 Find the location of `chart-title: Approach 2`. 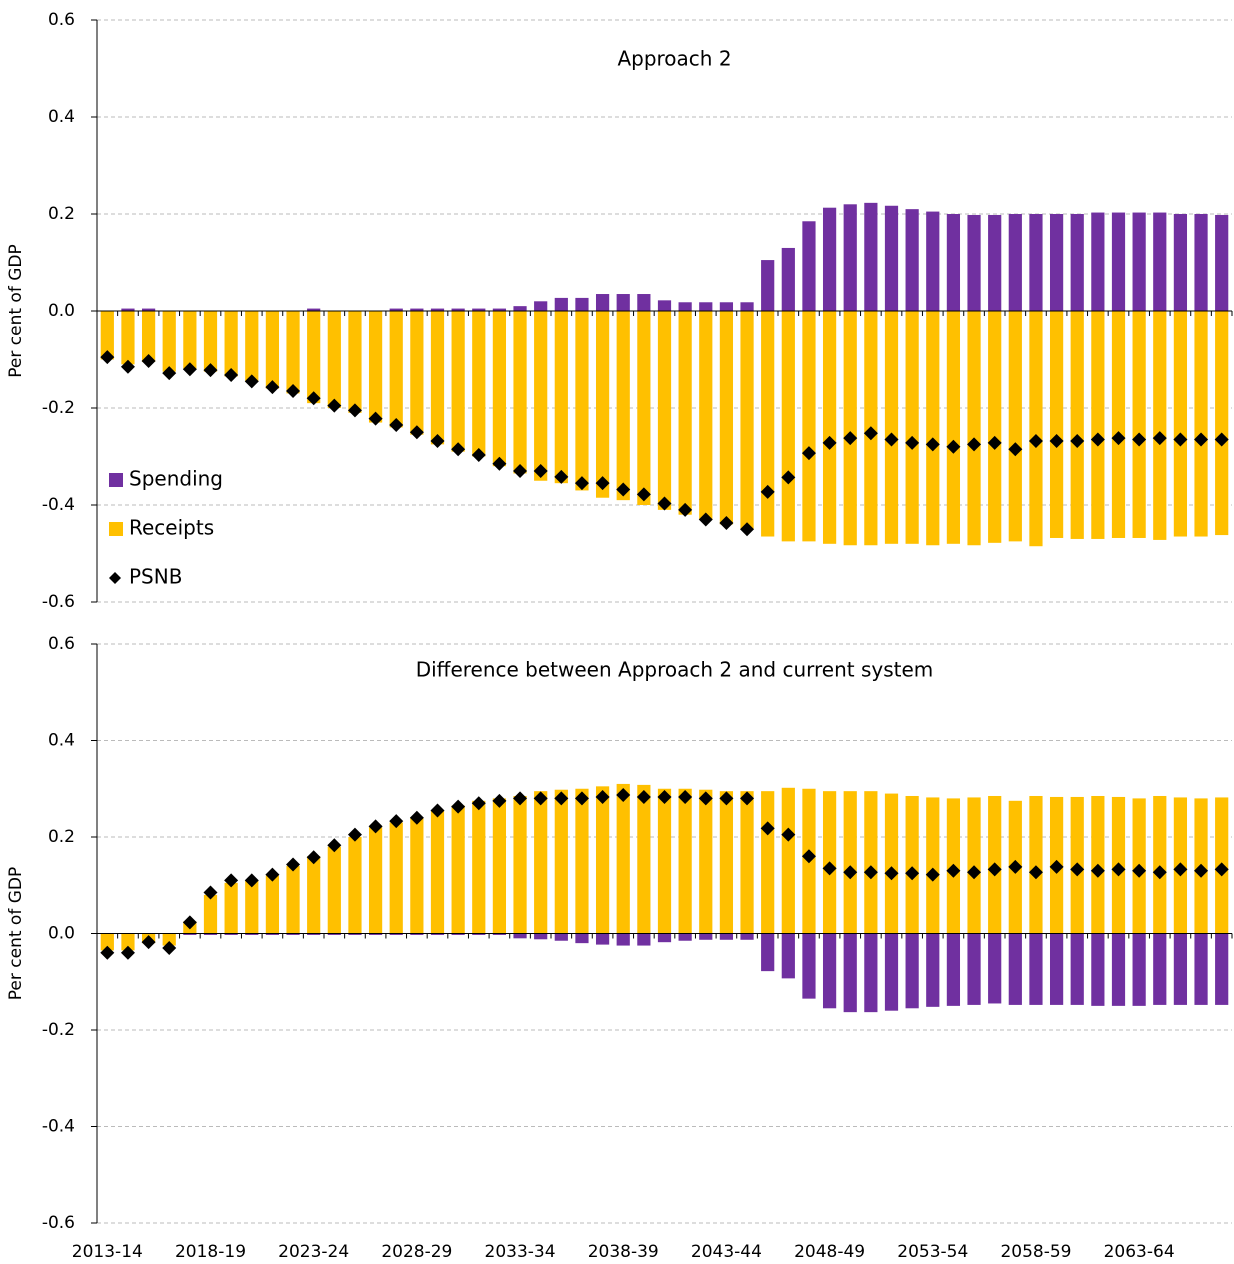

chart-title: Approach 2 is located at coordinates (674, 59).